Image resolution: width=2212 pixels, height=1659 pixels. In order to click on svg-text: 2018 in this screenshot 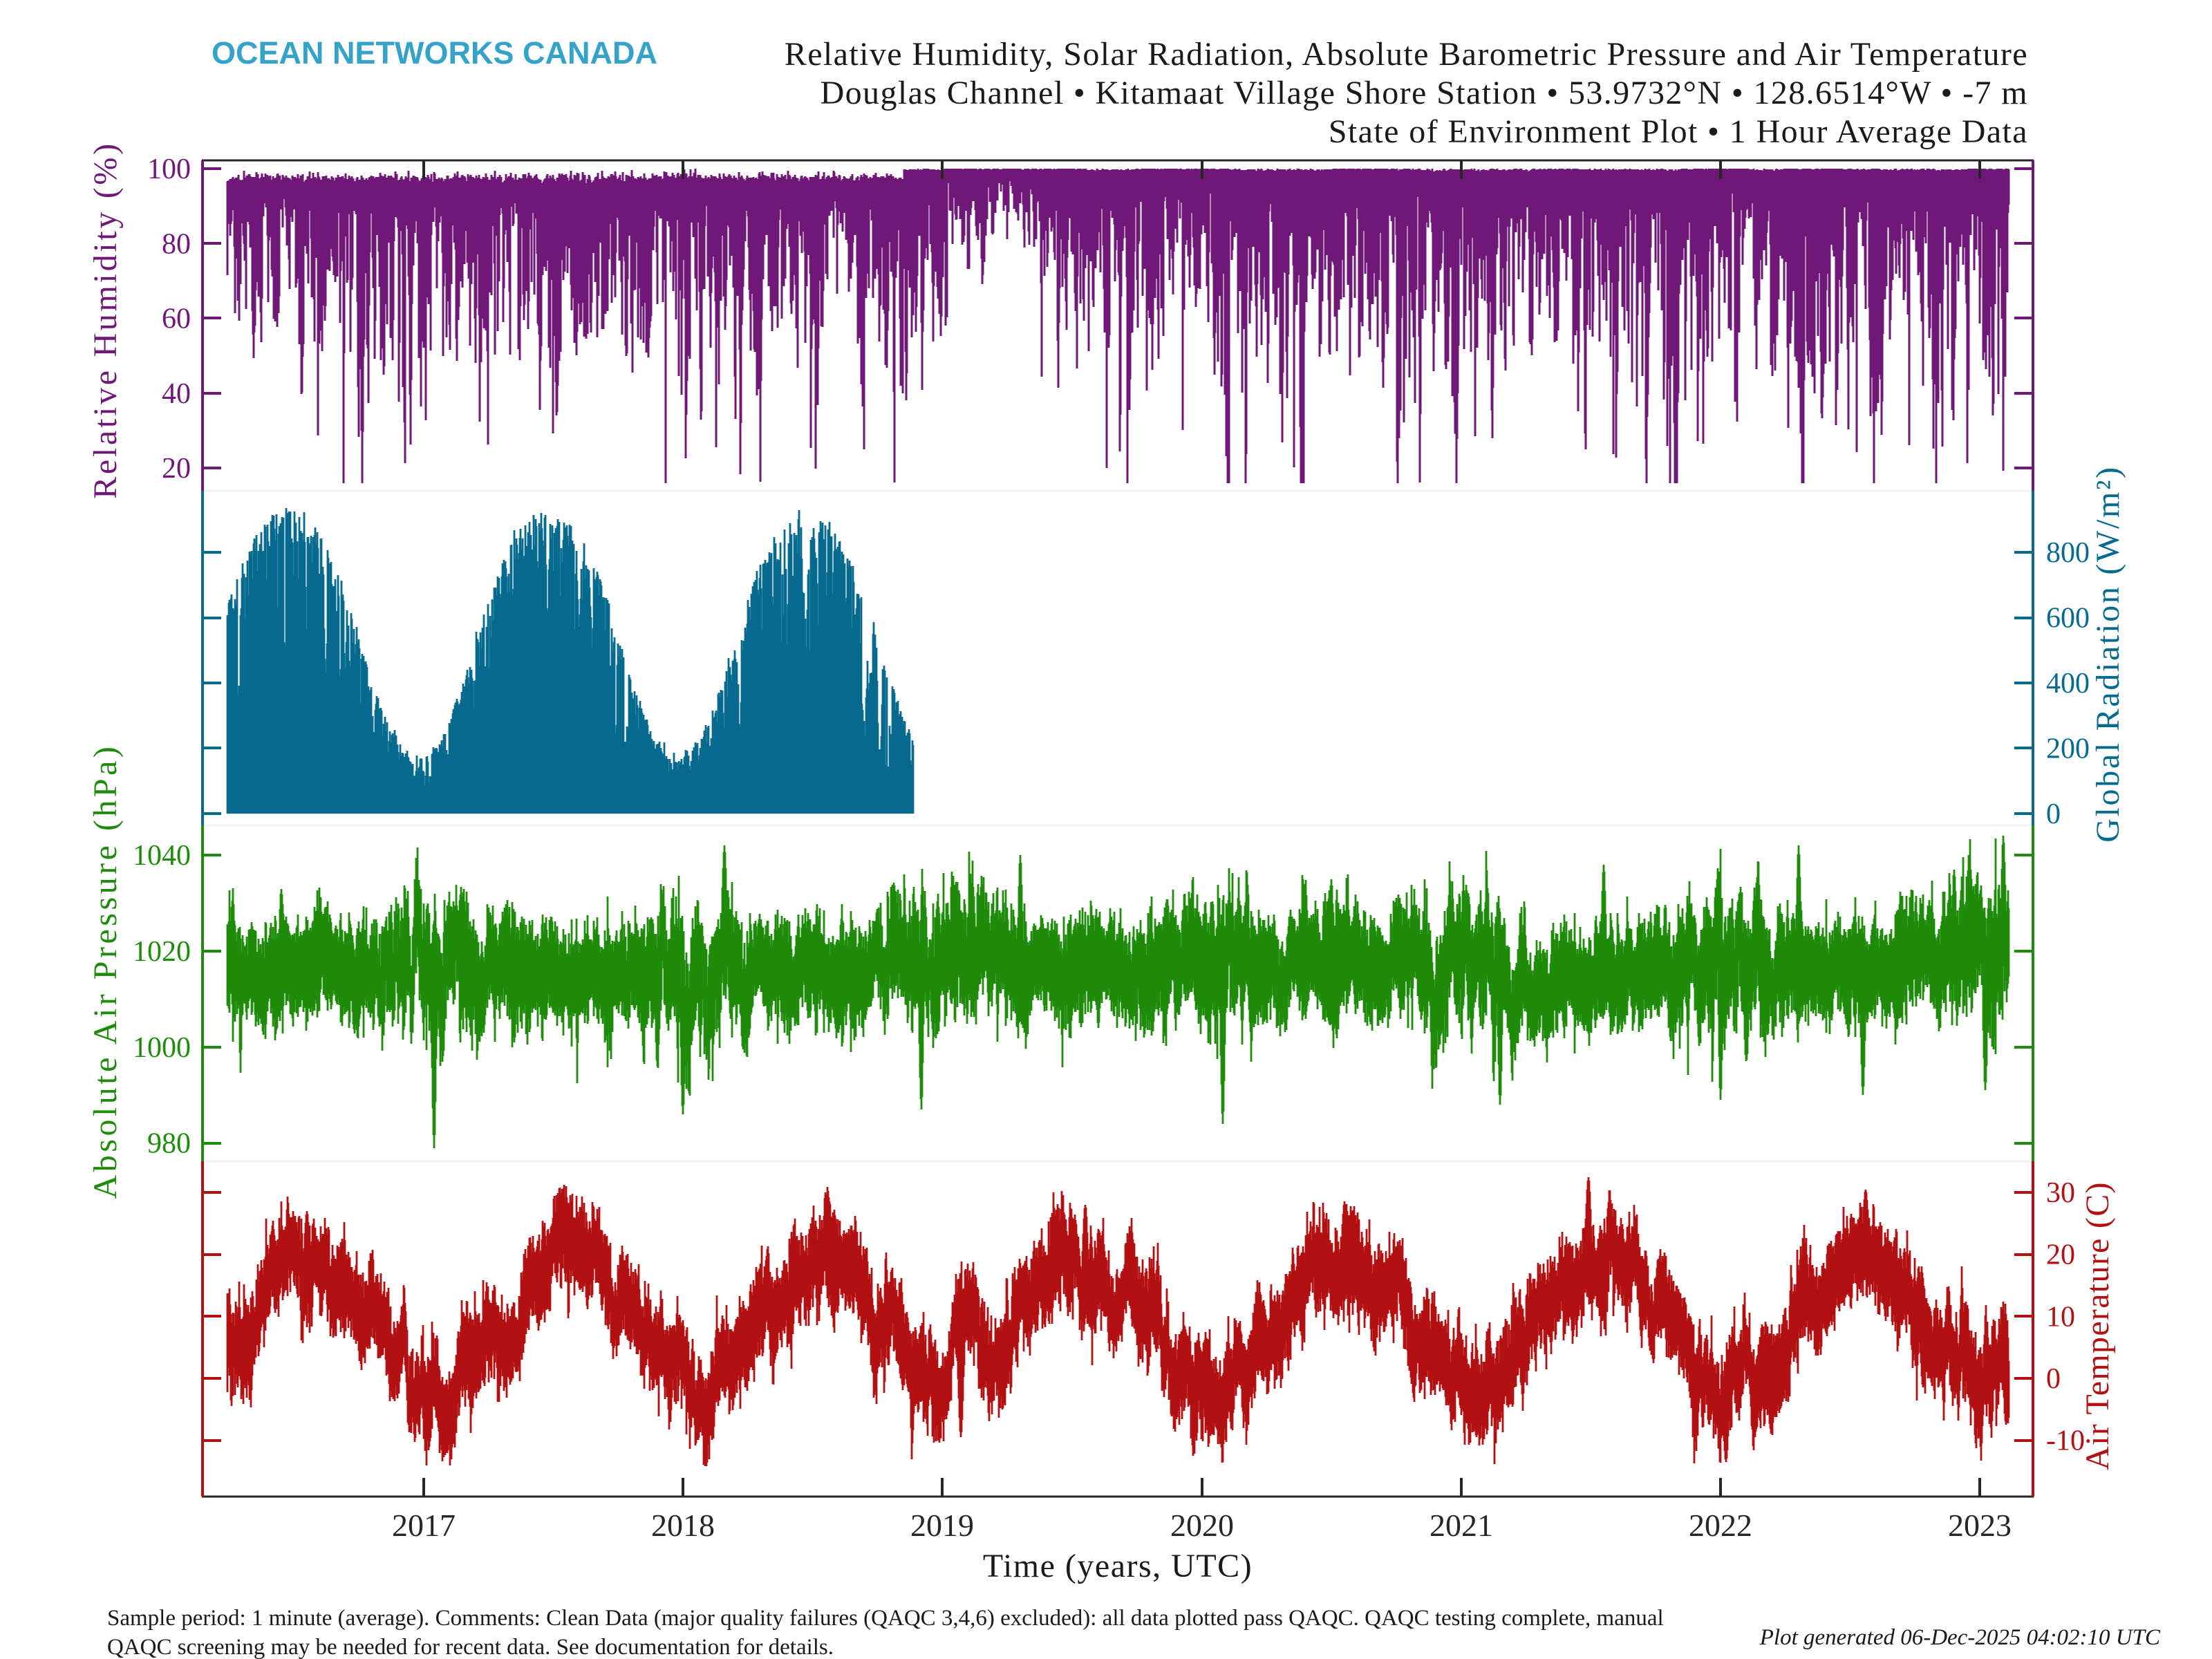, I will do `click(683, 1525)`.